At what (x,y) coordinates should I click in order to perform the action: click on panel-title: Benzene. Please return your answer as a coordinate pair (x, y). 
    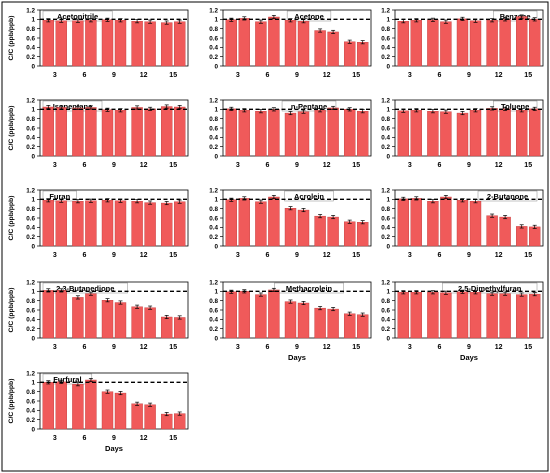
    Looking at the image, I should click on (515, 16).